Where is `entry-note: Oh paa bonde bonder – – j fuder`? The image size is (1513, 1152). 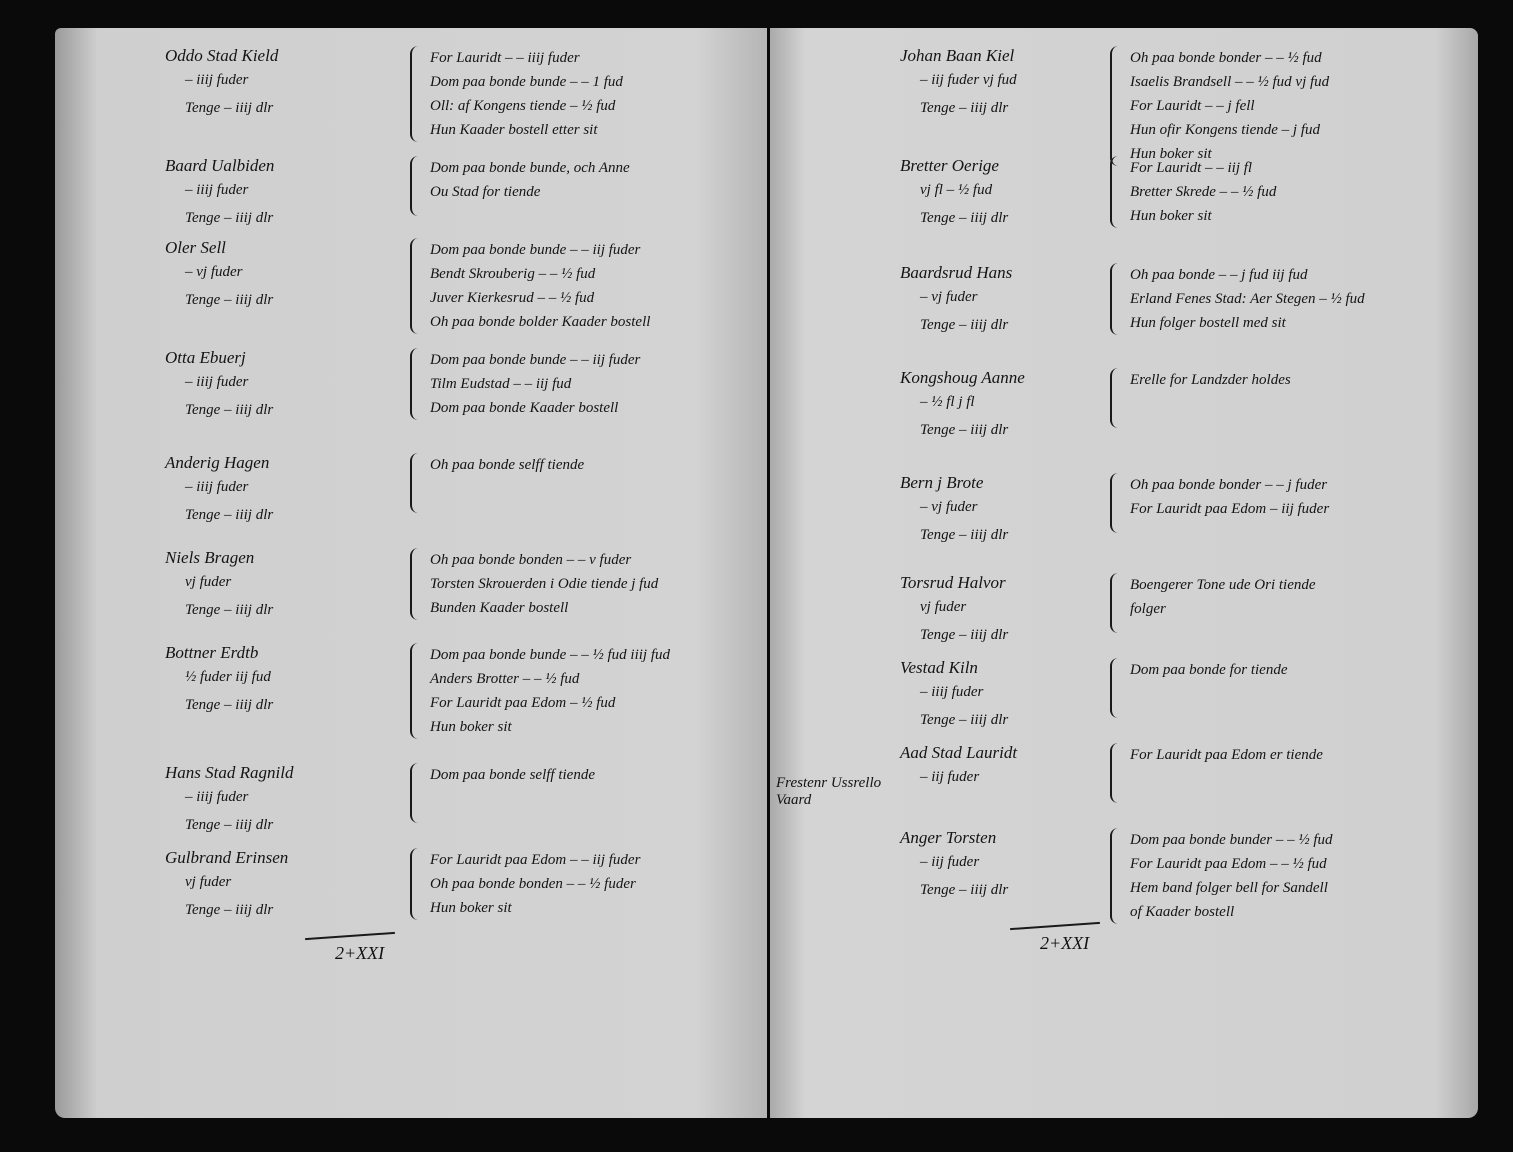 entry-note: Oh paa bonde bonder – – j fuder is located at coordinates (1229, 485).